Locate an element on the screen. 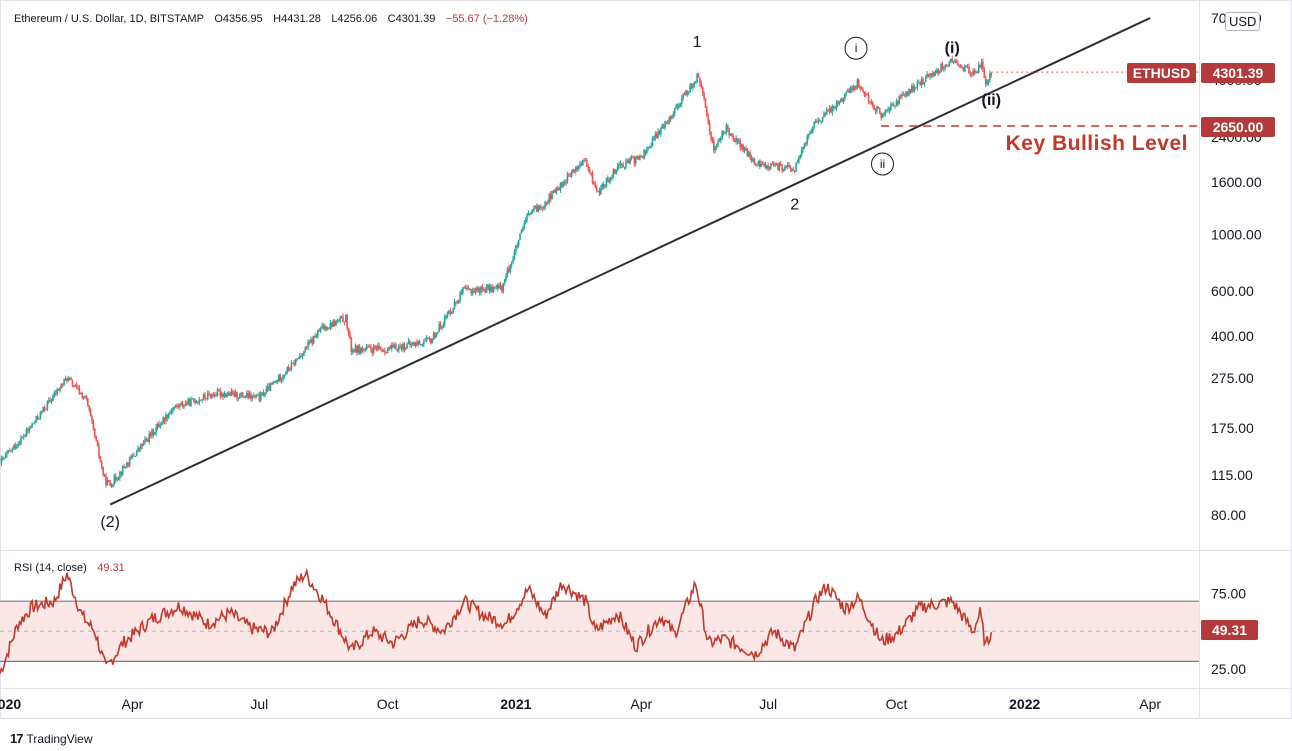 The image size is (1292, 751). time-tick-label: Jul is located at coordinates (768, 704).